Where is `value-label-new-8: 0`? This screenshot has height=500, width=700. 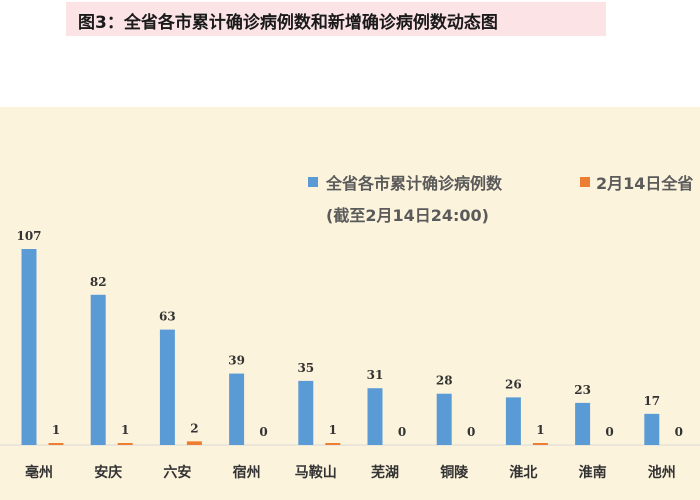
value-label-new-8: 0 is located at coordinates (609, 432).